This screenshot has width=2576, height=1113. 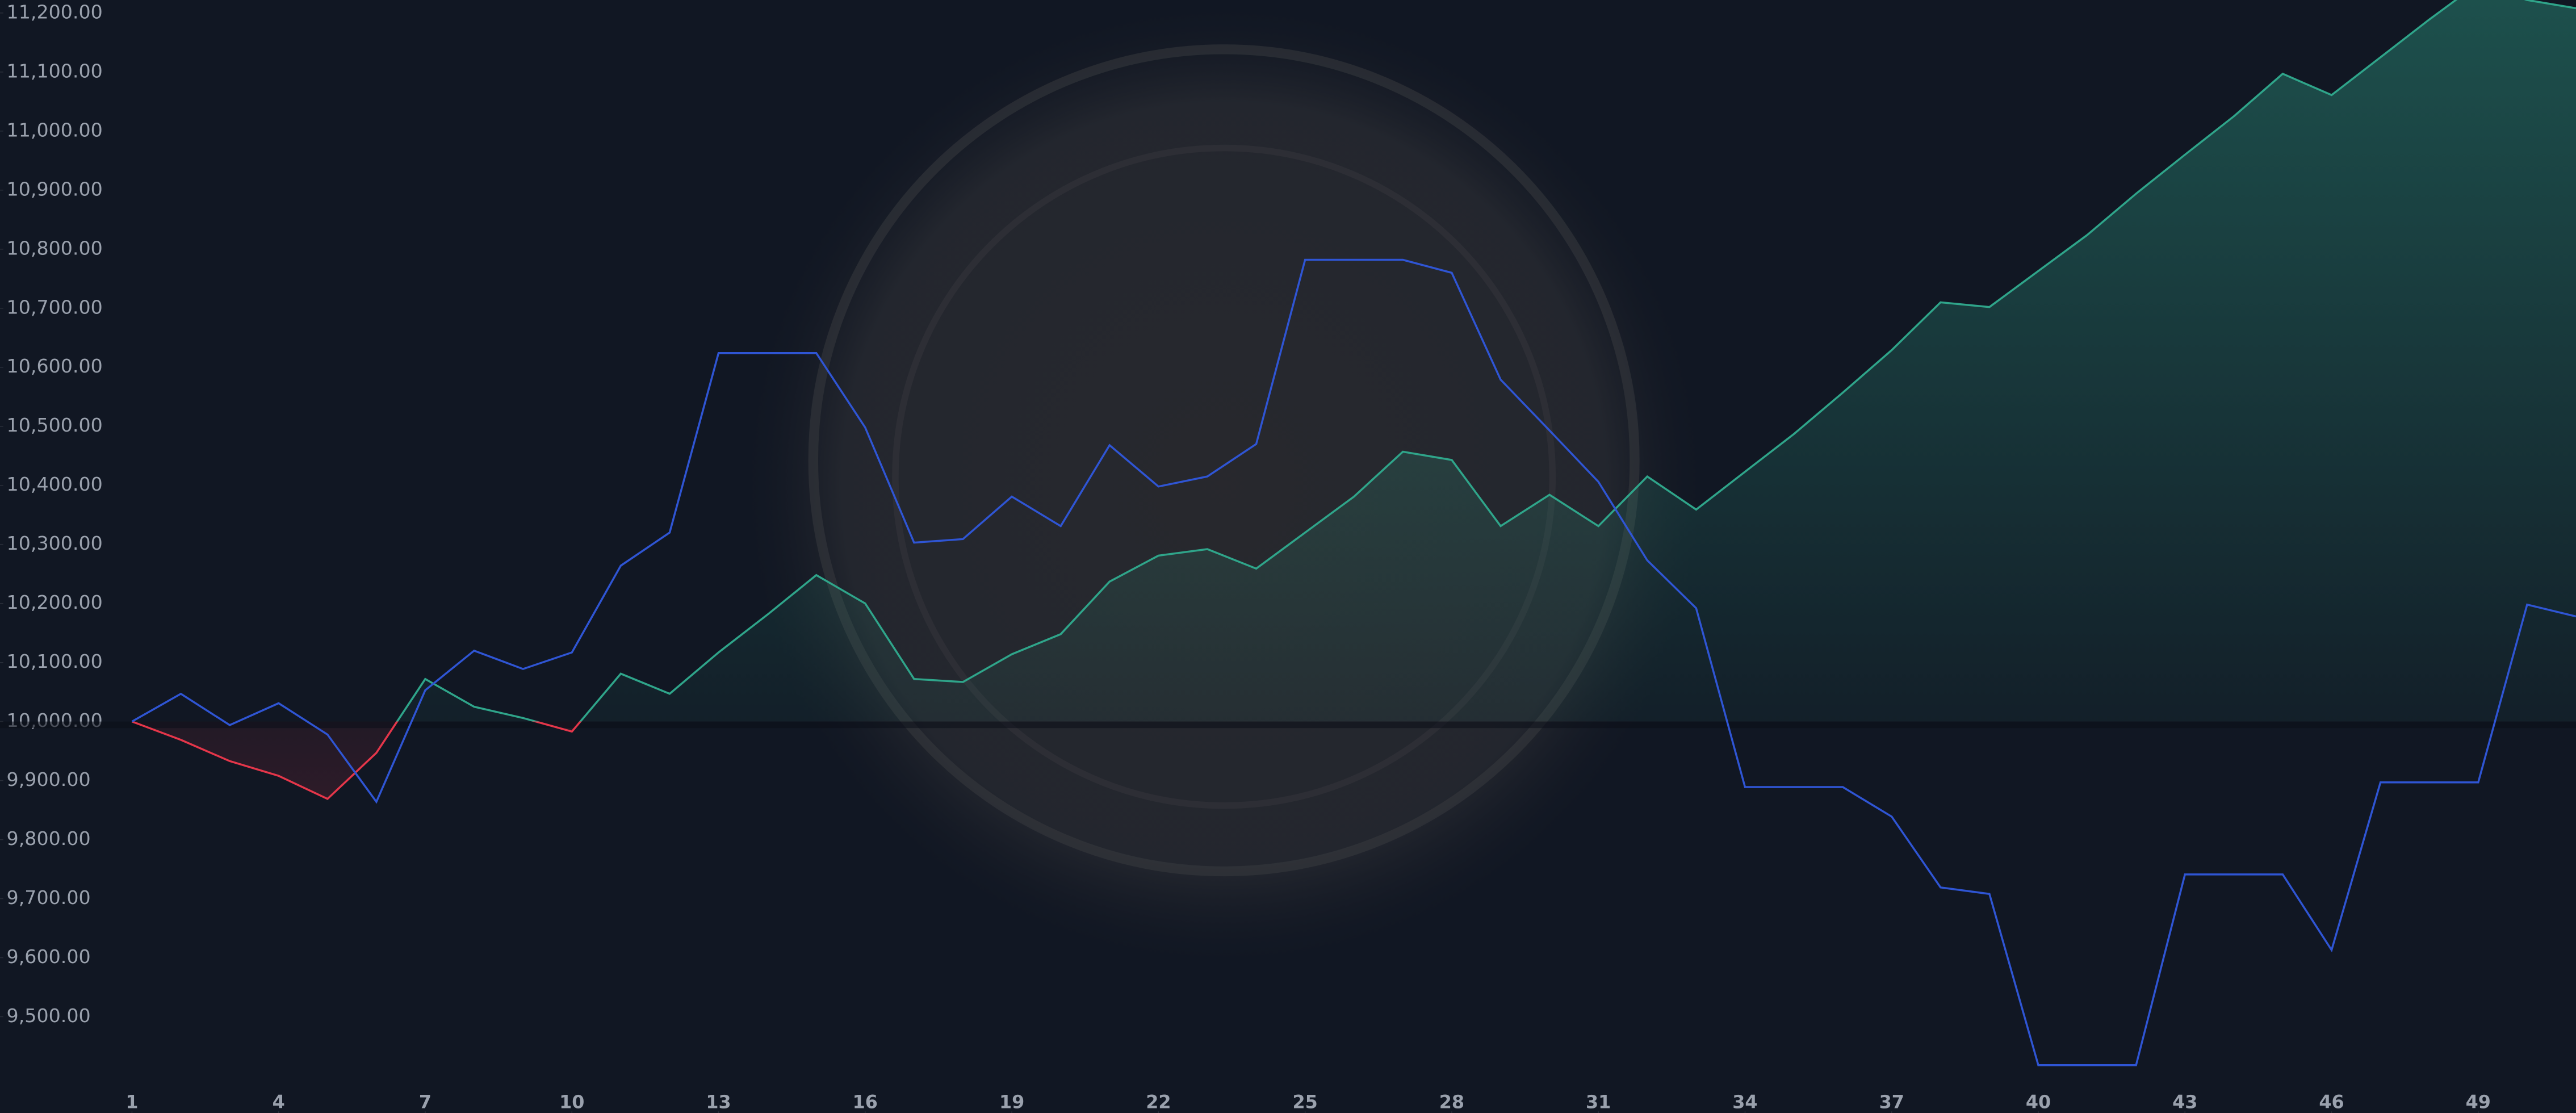 I want to click on y-tick-label: 9,700.00, so click(x=49, y=897).